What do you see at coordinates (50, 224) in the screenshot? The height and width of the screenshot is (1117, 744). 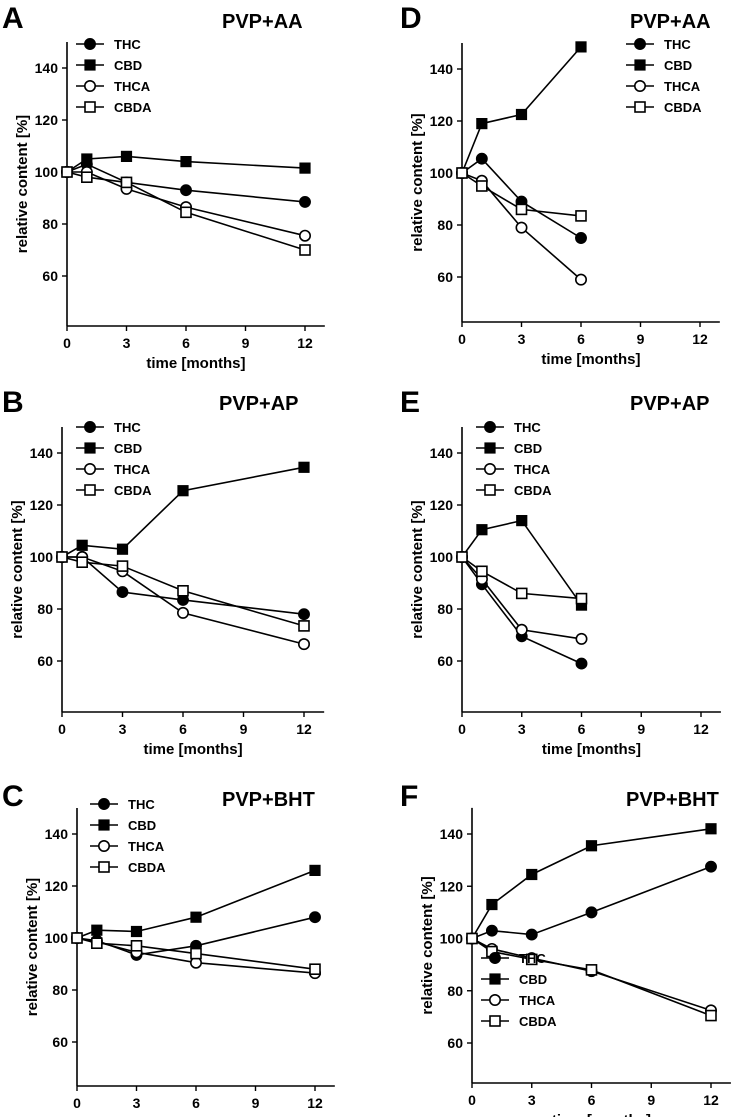 I see `y-tick-label: 80` at bounding box center [50, 224].